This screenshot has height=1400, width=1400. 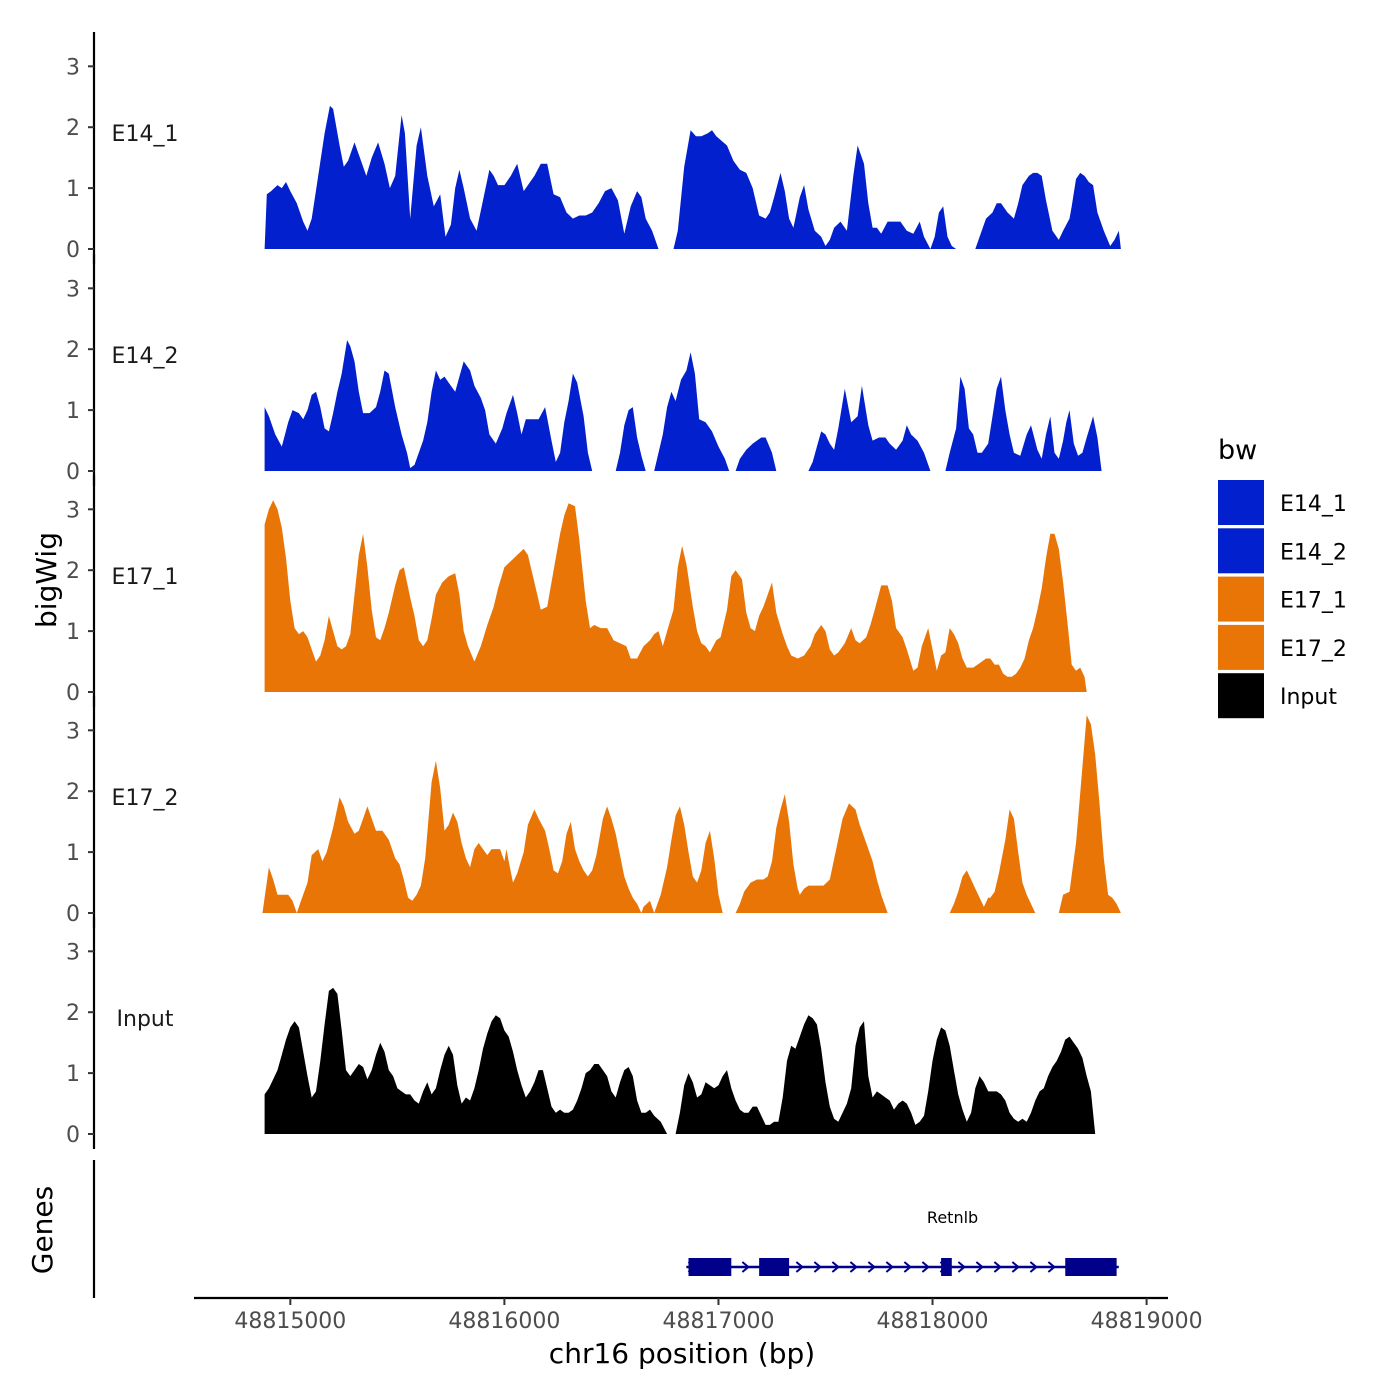 I want to click on track-label-Input: Input, so click(x=145, y=1019).